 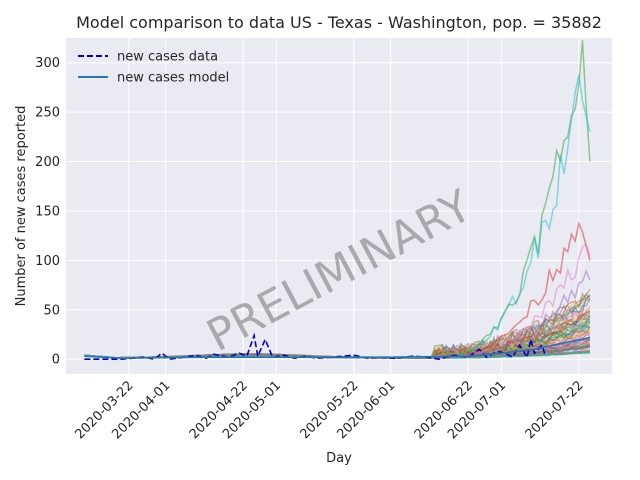 I want to click on y-tick-label: 300, so click(x=47, y=63).